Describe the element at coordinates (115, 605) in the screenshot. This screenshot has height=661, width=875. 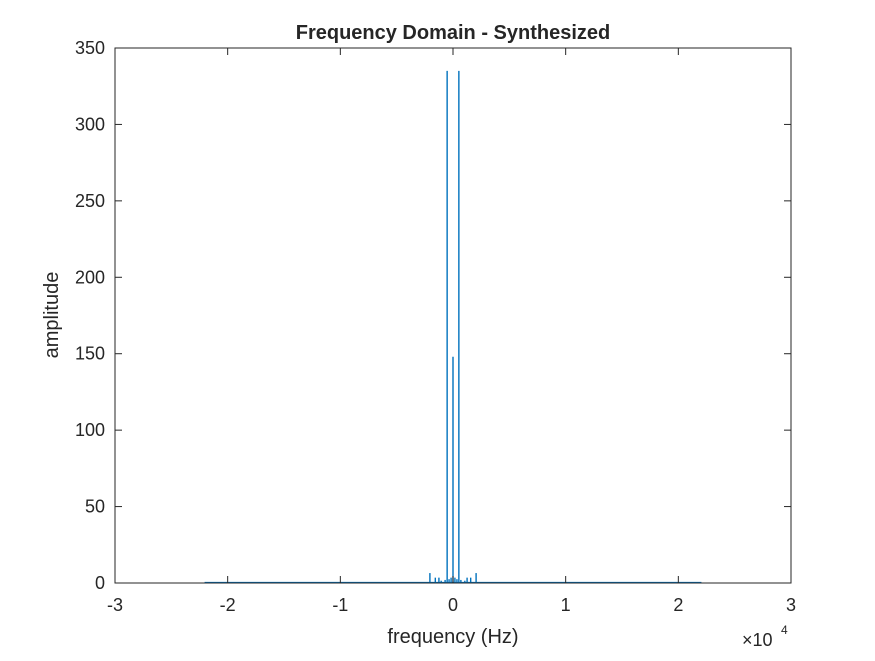
I see `x-tick-label: -3` at that location.